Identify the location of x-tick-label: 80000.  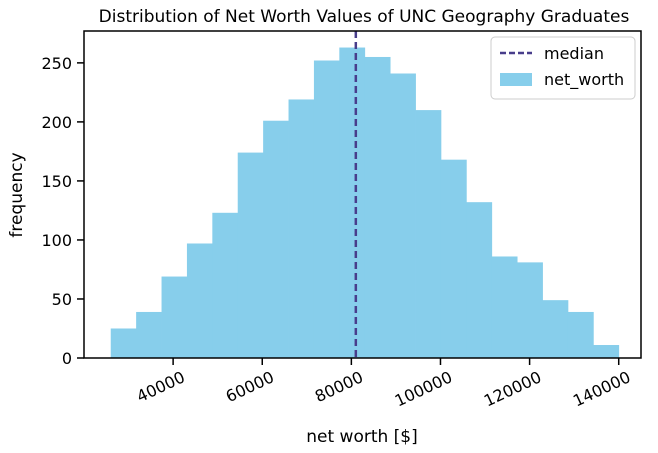
(339, 386).